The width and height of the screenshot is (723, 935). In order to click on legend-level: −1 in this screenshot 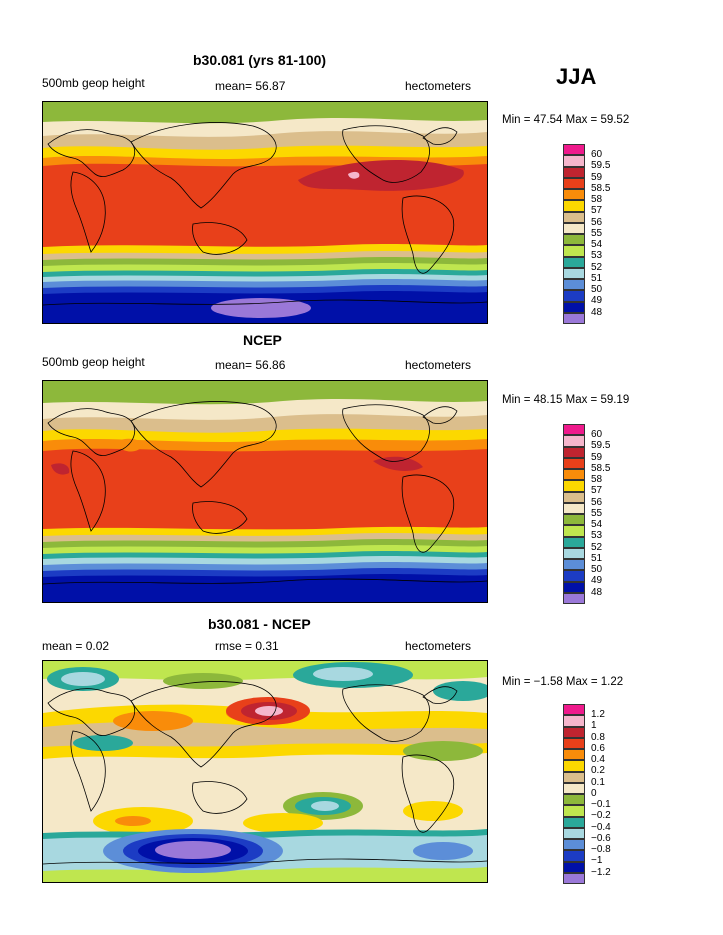, I will do `click(597, 861)`.